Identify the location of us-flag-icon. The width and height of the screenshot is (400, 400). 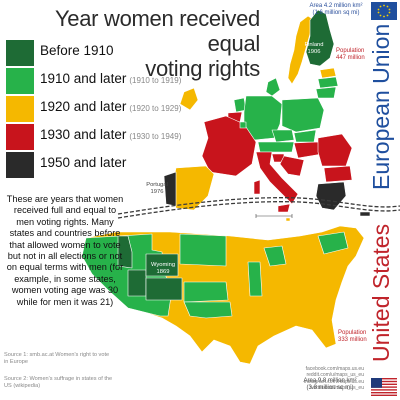
(384, 387).